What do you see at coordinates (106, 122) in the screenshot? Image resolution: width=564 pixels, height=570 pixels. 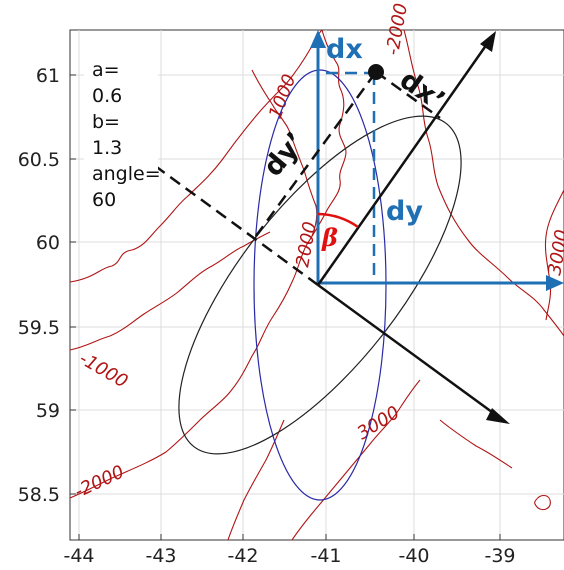 I see `param-line: b=` at bounding box center [106, 122].